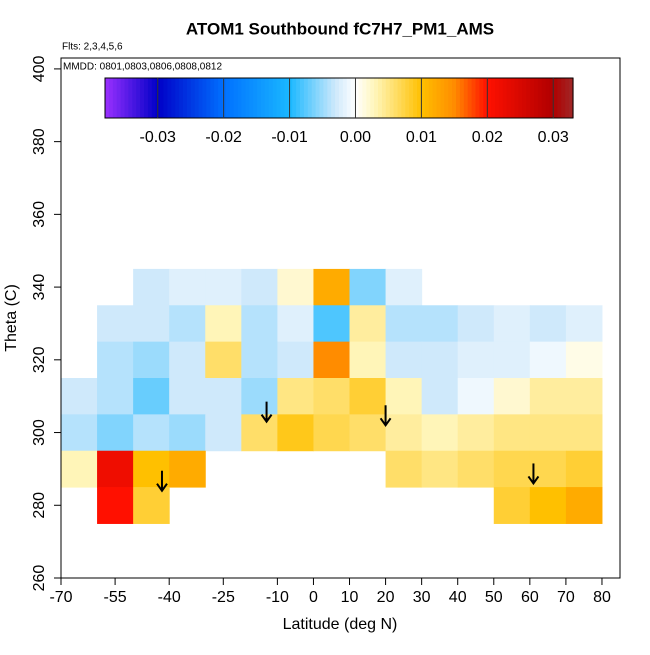 Image resolution: width=650 pixels, height=655 pixels. What do you see at coordinates (142, 67) in the screenshot?
I see `annotation: MMDD: 0801,0803,0806,0808,0812` at bounding box center [142, 67].